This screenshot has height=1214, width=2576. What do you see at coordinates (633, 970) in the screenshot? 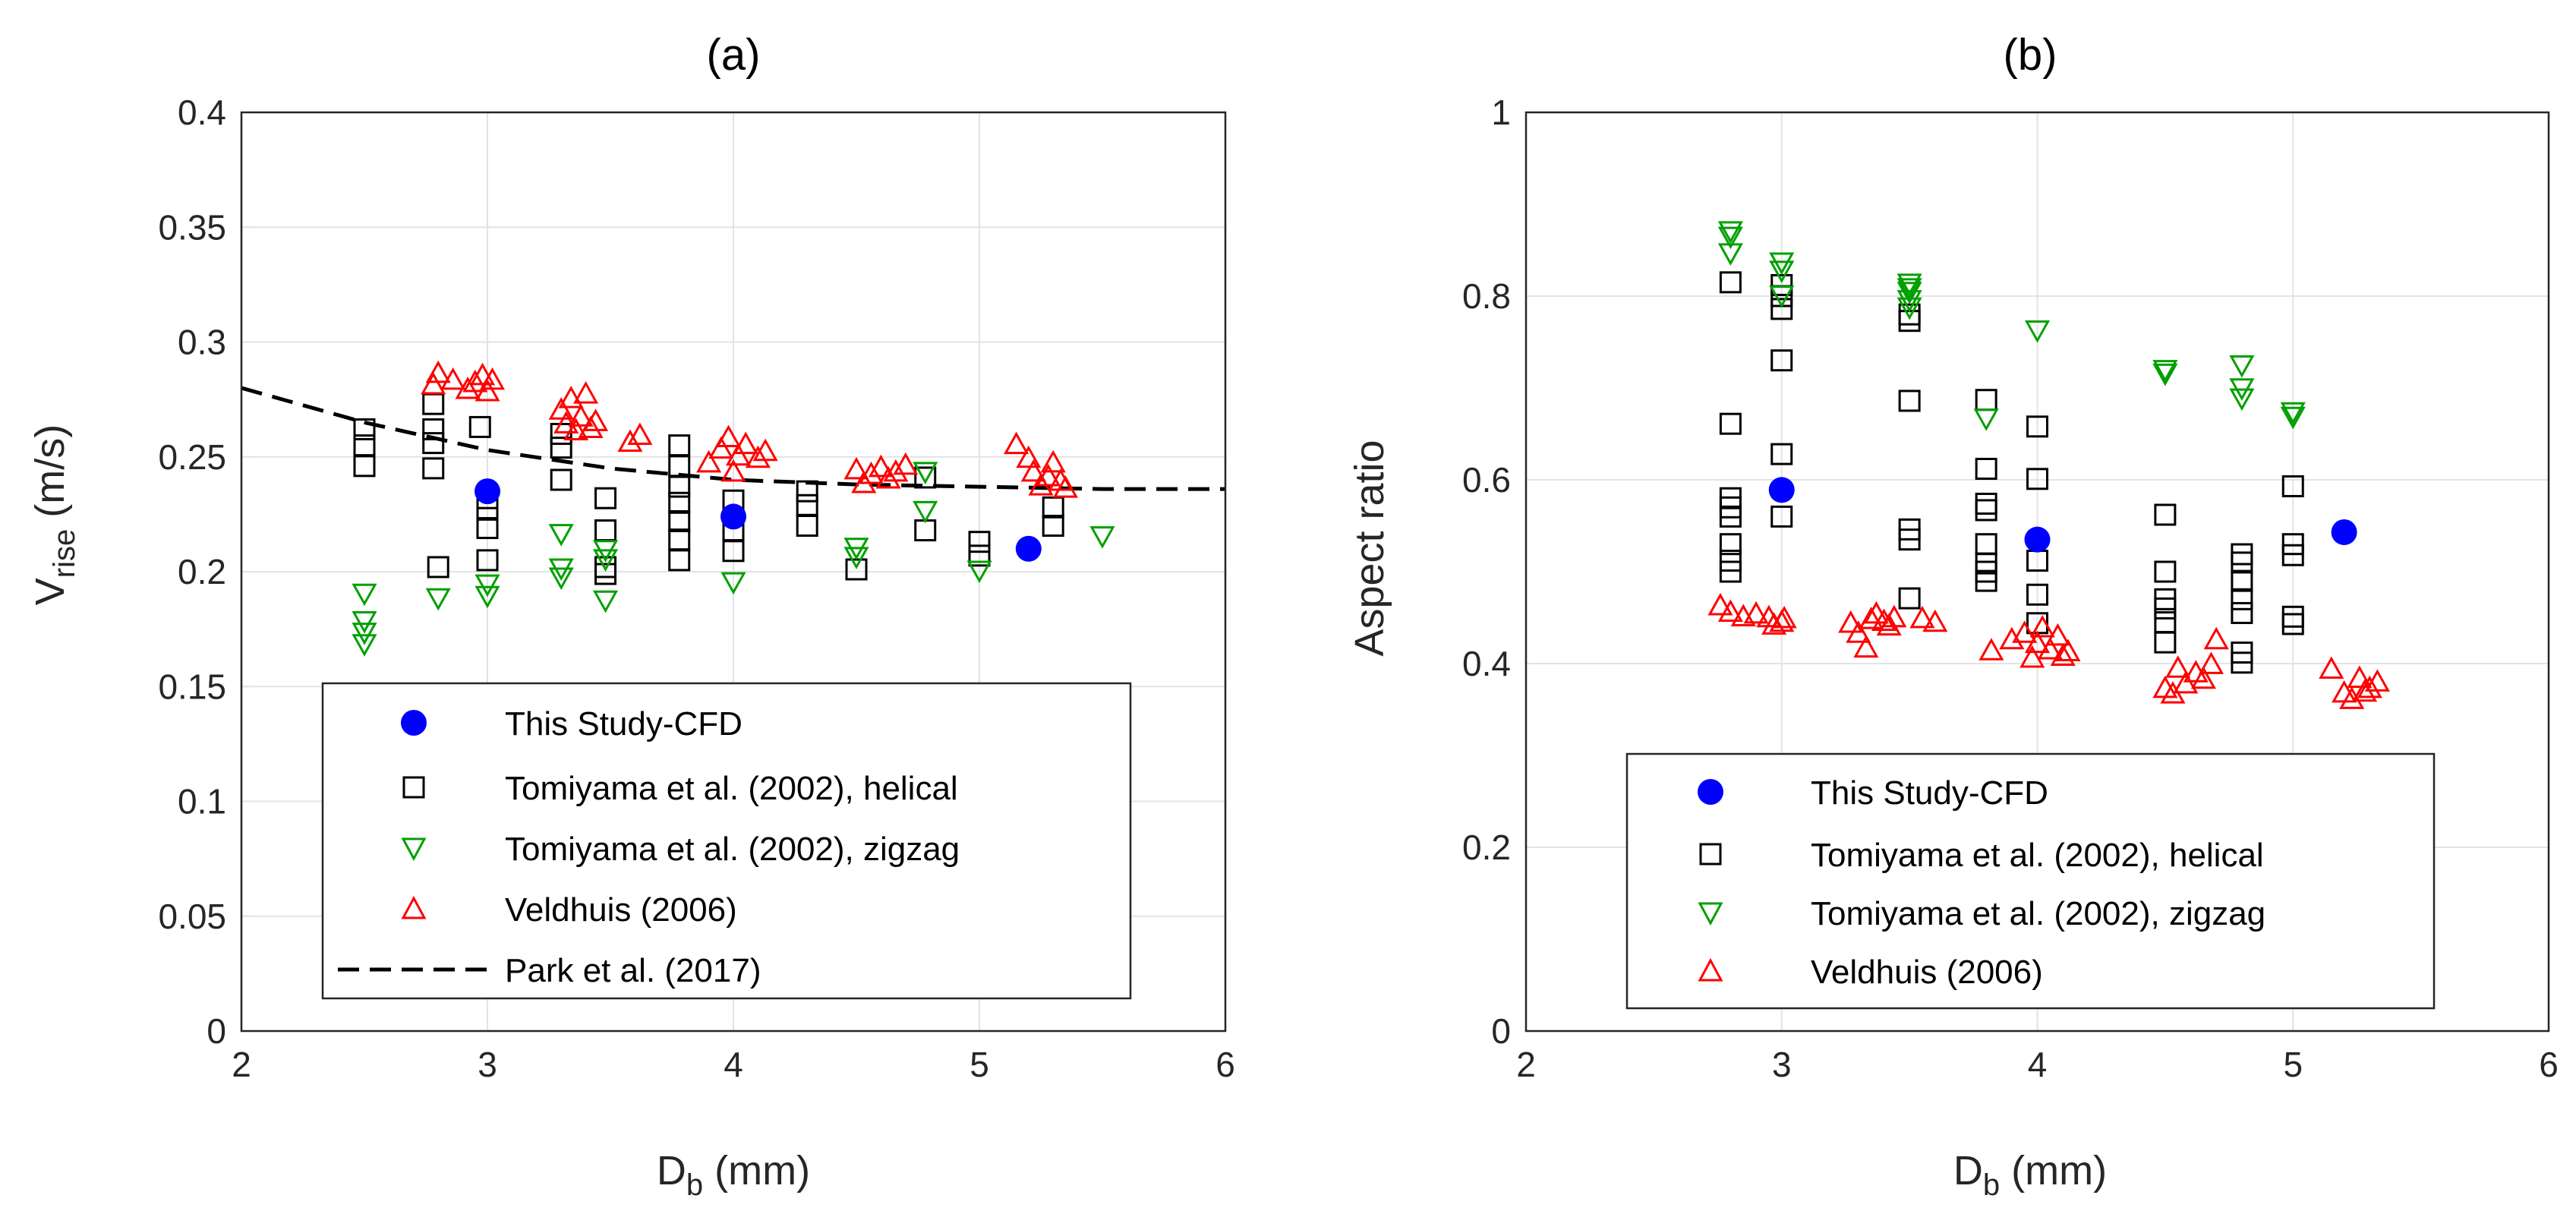
I see `legend-label-park: Park et al. (2017)` at bounding box center [633, 970].